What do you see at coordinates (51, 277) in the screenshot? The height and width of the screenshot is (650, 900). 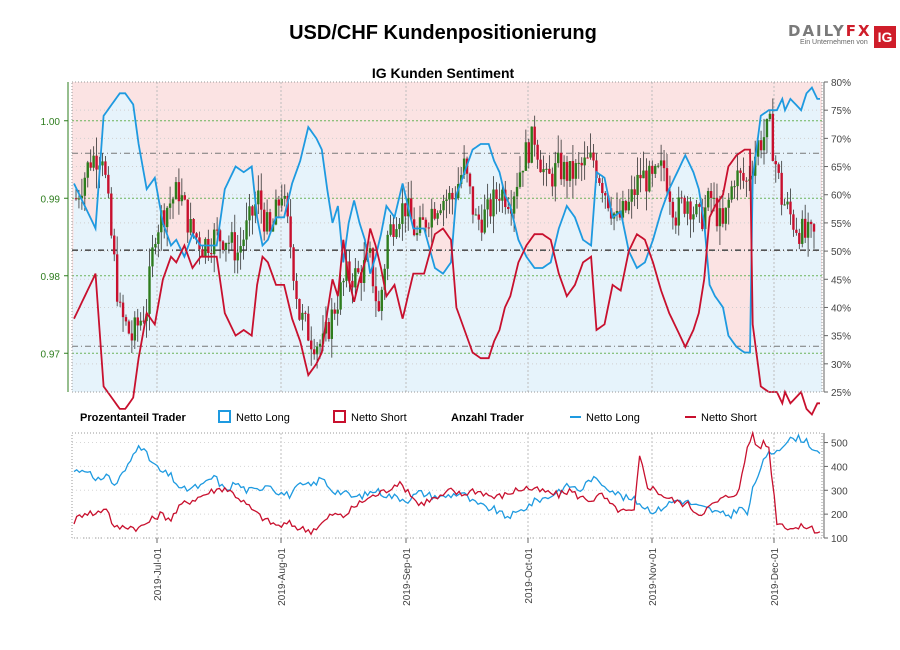 I see `left-tick-label: 0.98` at bounding box center [51, 277].